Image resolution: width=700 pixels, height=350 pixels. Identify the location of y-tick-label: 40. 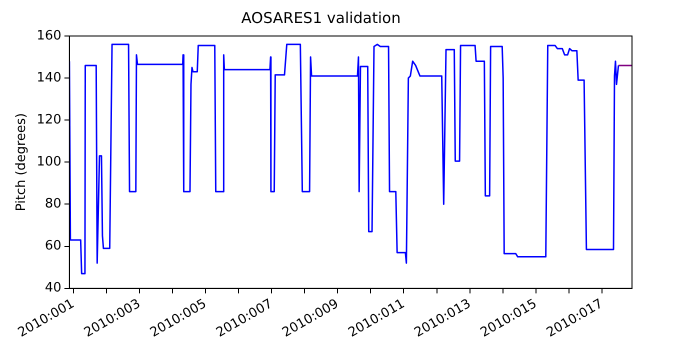
(53, 288).